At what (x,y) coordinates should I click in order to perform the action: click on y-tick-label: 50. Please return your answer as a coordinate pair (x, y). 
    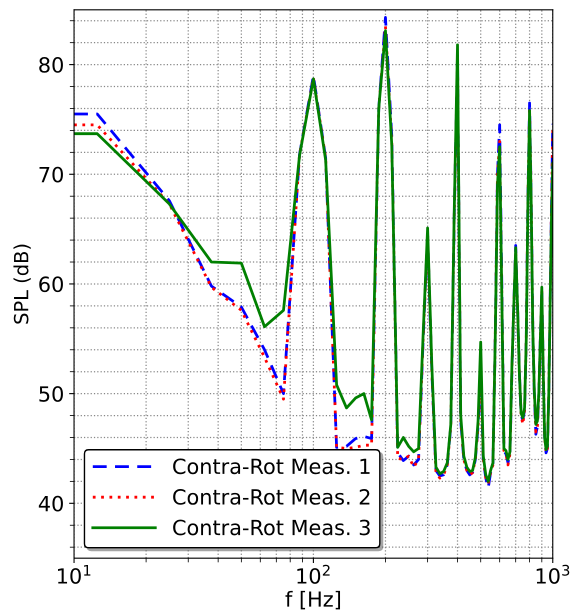
    Looking at the image, I should click on (51, 394).